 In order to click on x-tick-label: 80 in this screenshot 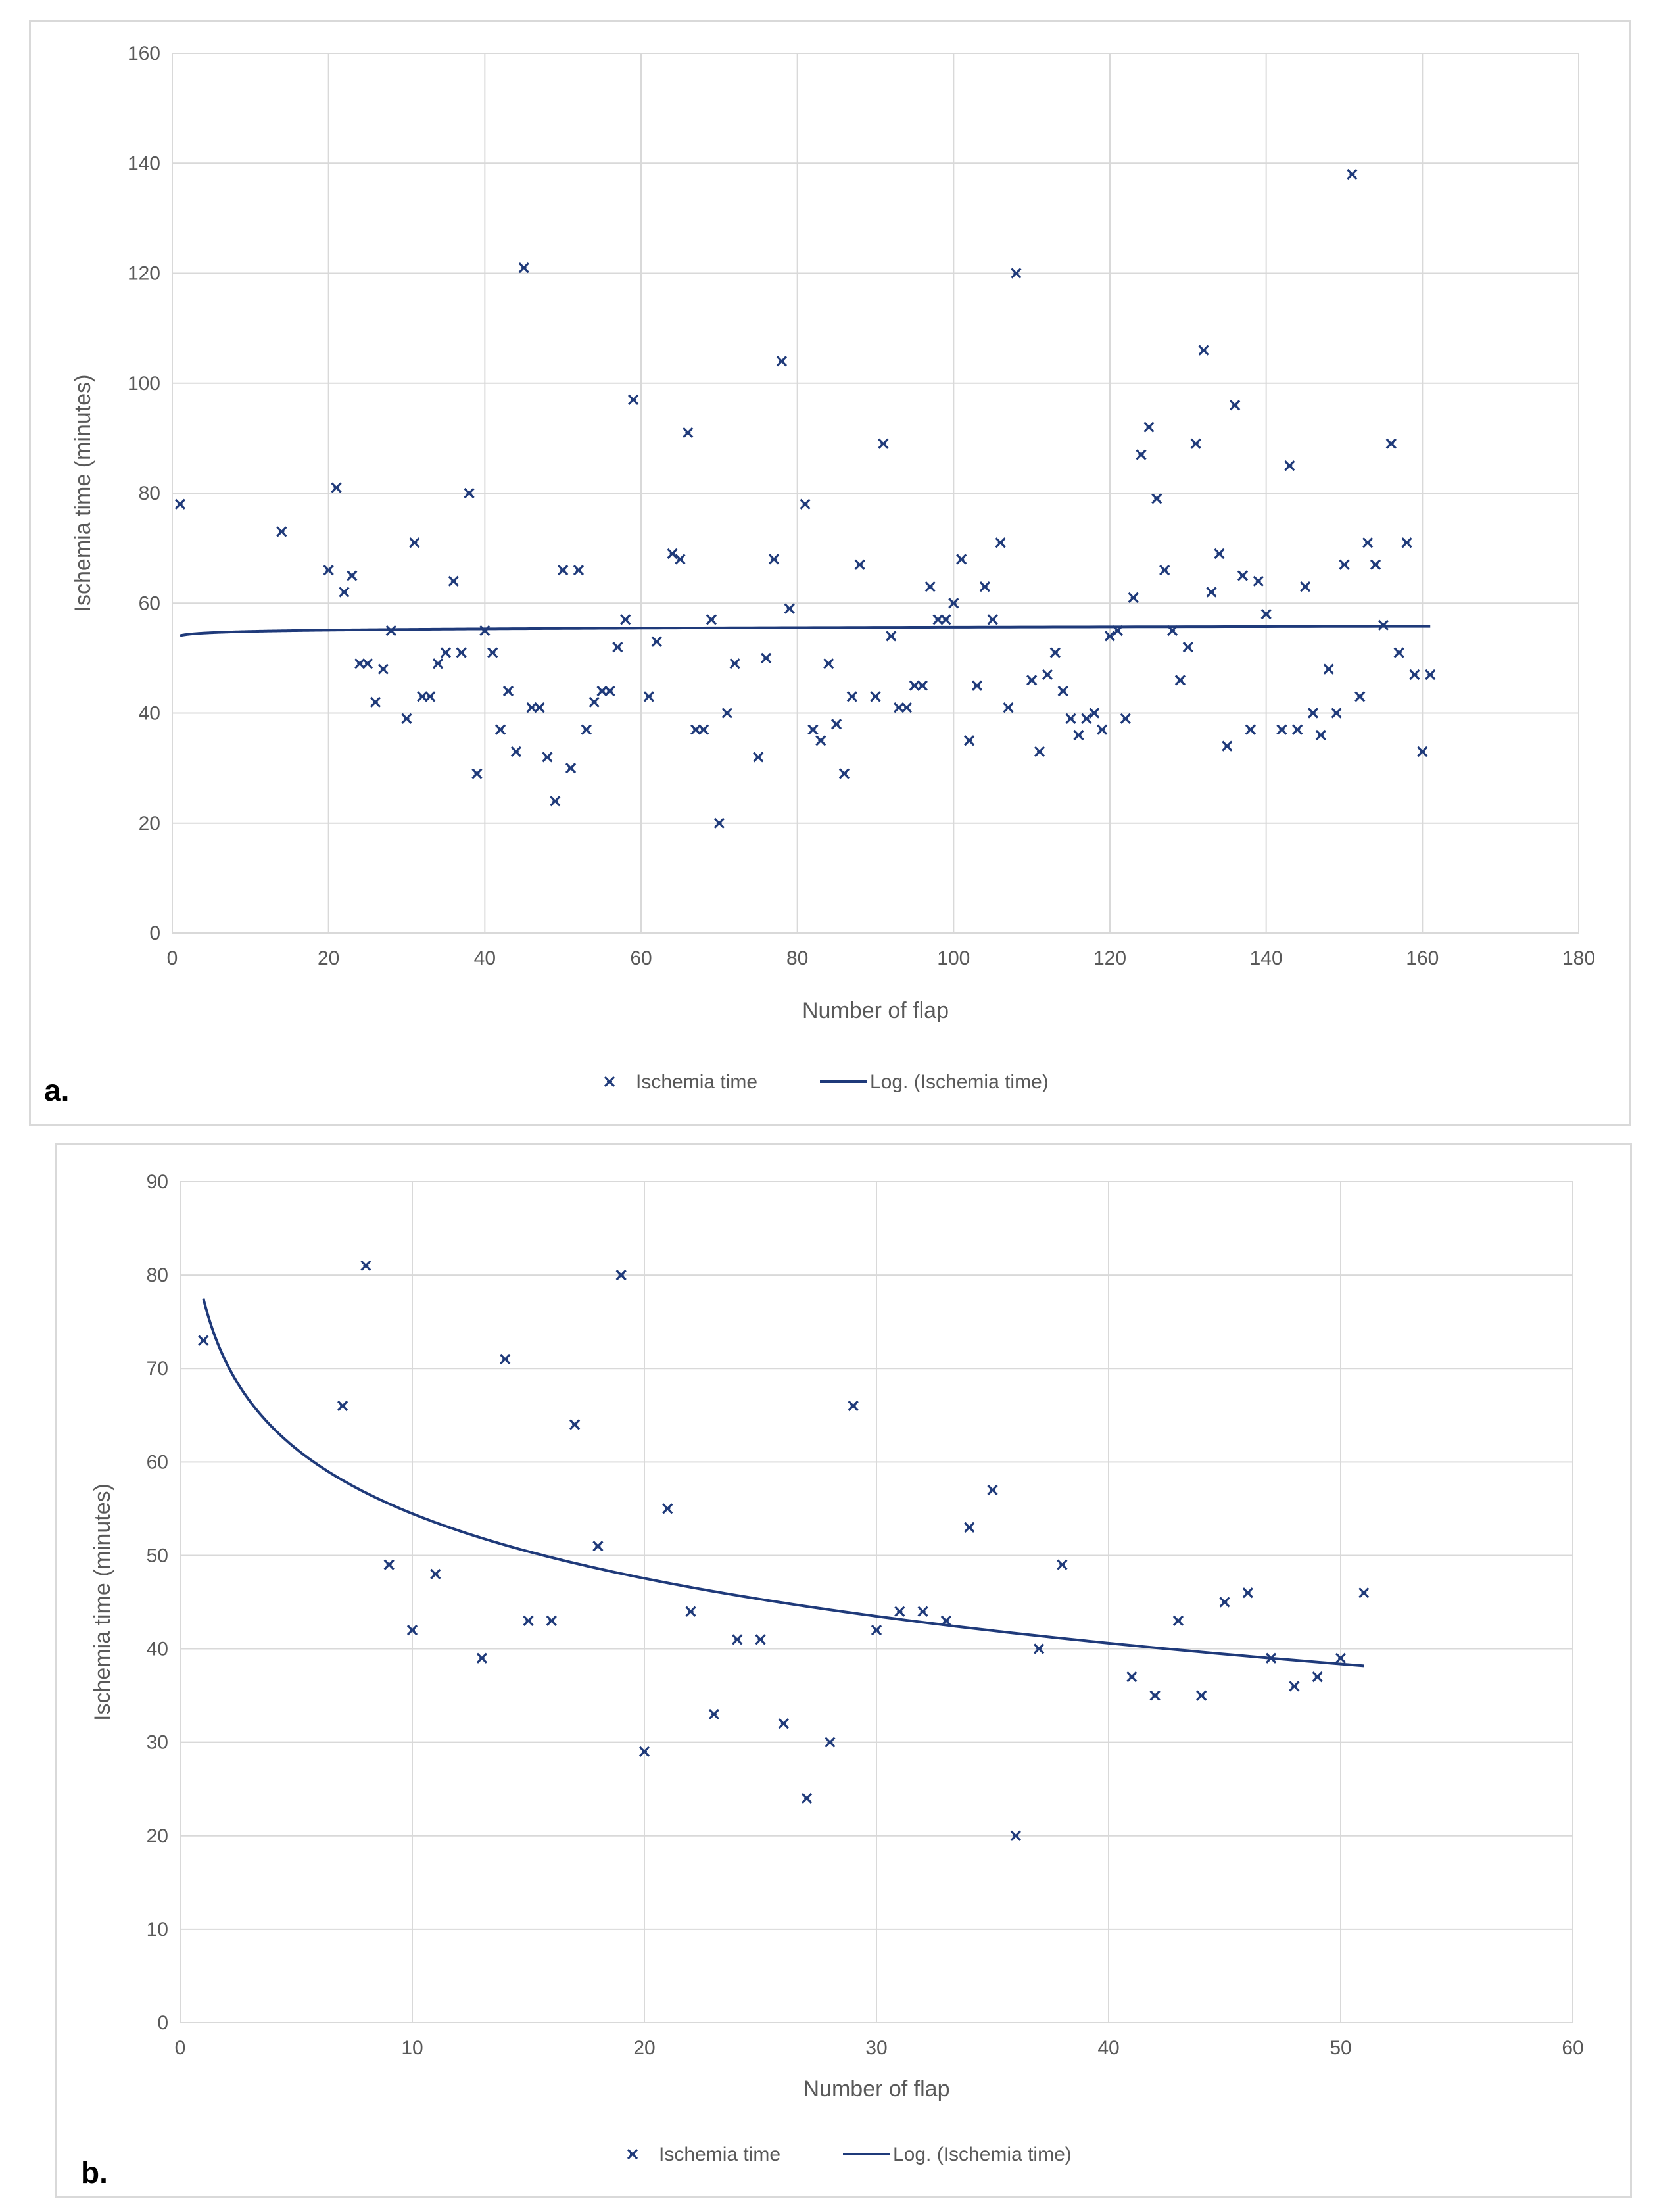, I will do `click(797, 958)`.